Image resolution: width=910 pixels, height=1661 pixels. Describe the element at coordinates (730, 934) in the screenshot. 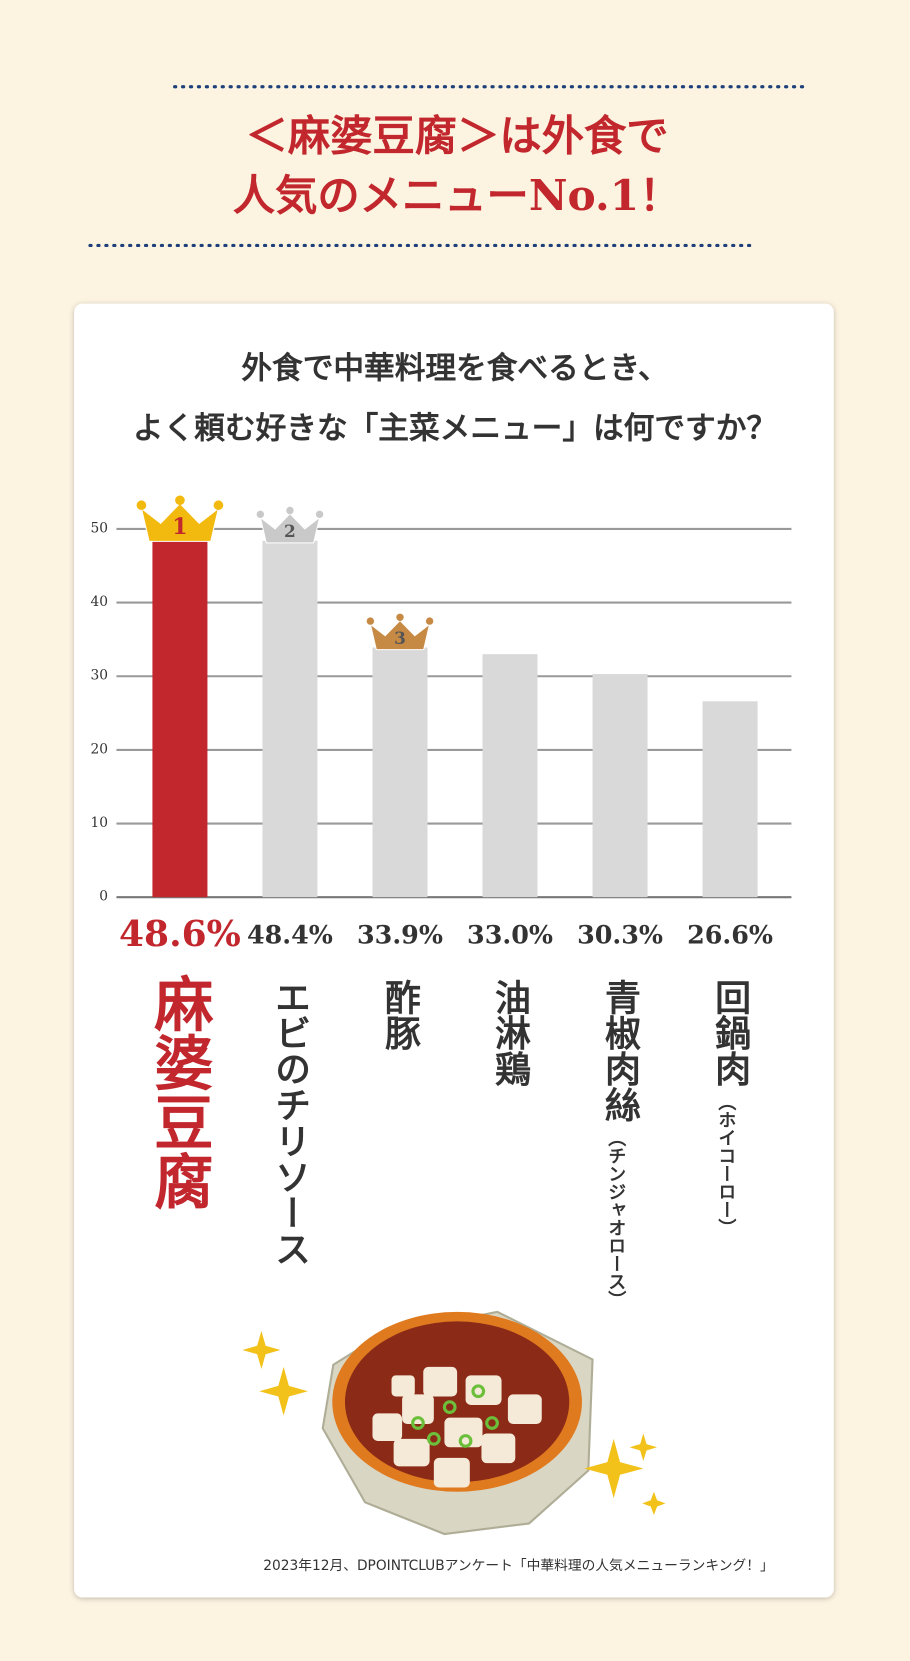

I see `value-label: 26.6%` at that location.